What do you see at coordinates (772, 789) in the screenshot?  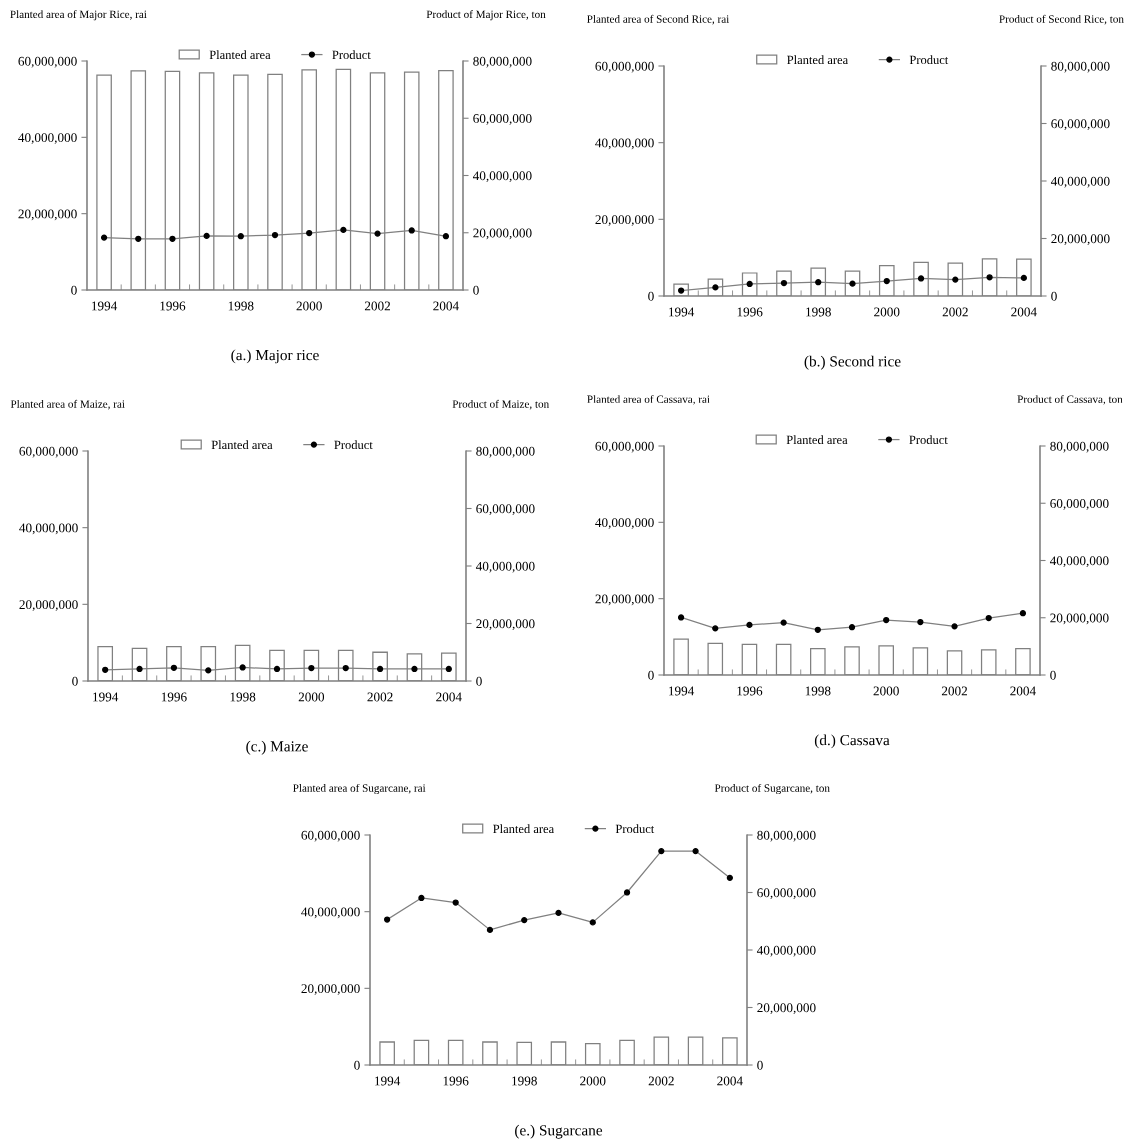 I see `y2-axis-title: Product of Sugarcane, ton` at bounding box center [772, 789].